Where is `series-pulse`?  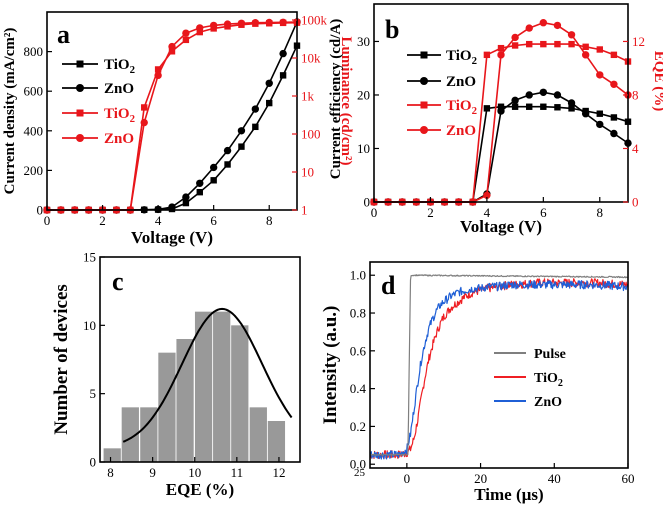
series-pulse is located at coordinates (498, 365).